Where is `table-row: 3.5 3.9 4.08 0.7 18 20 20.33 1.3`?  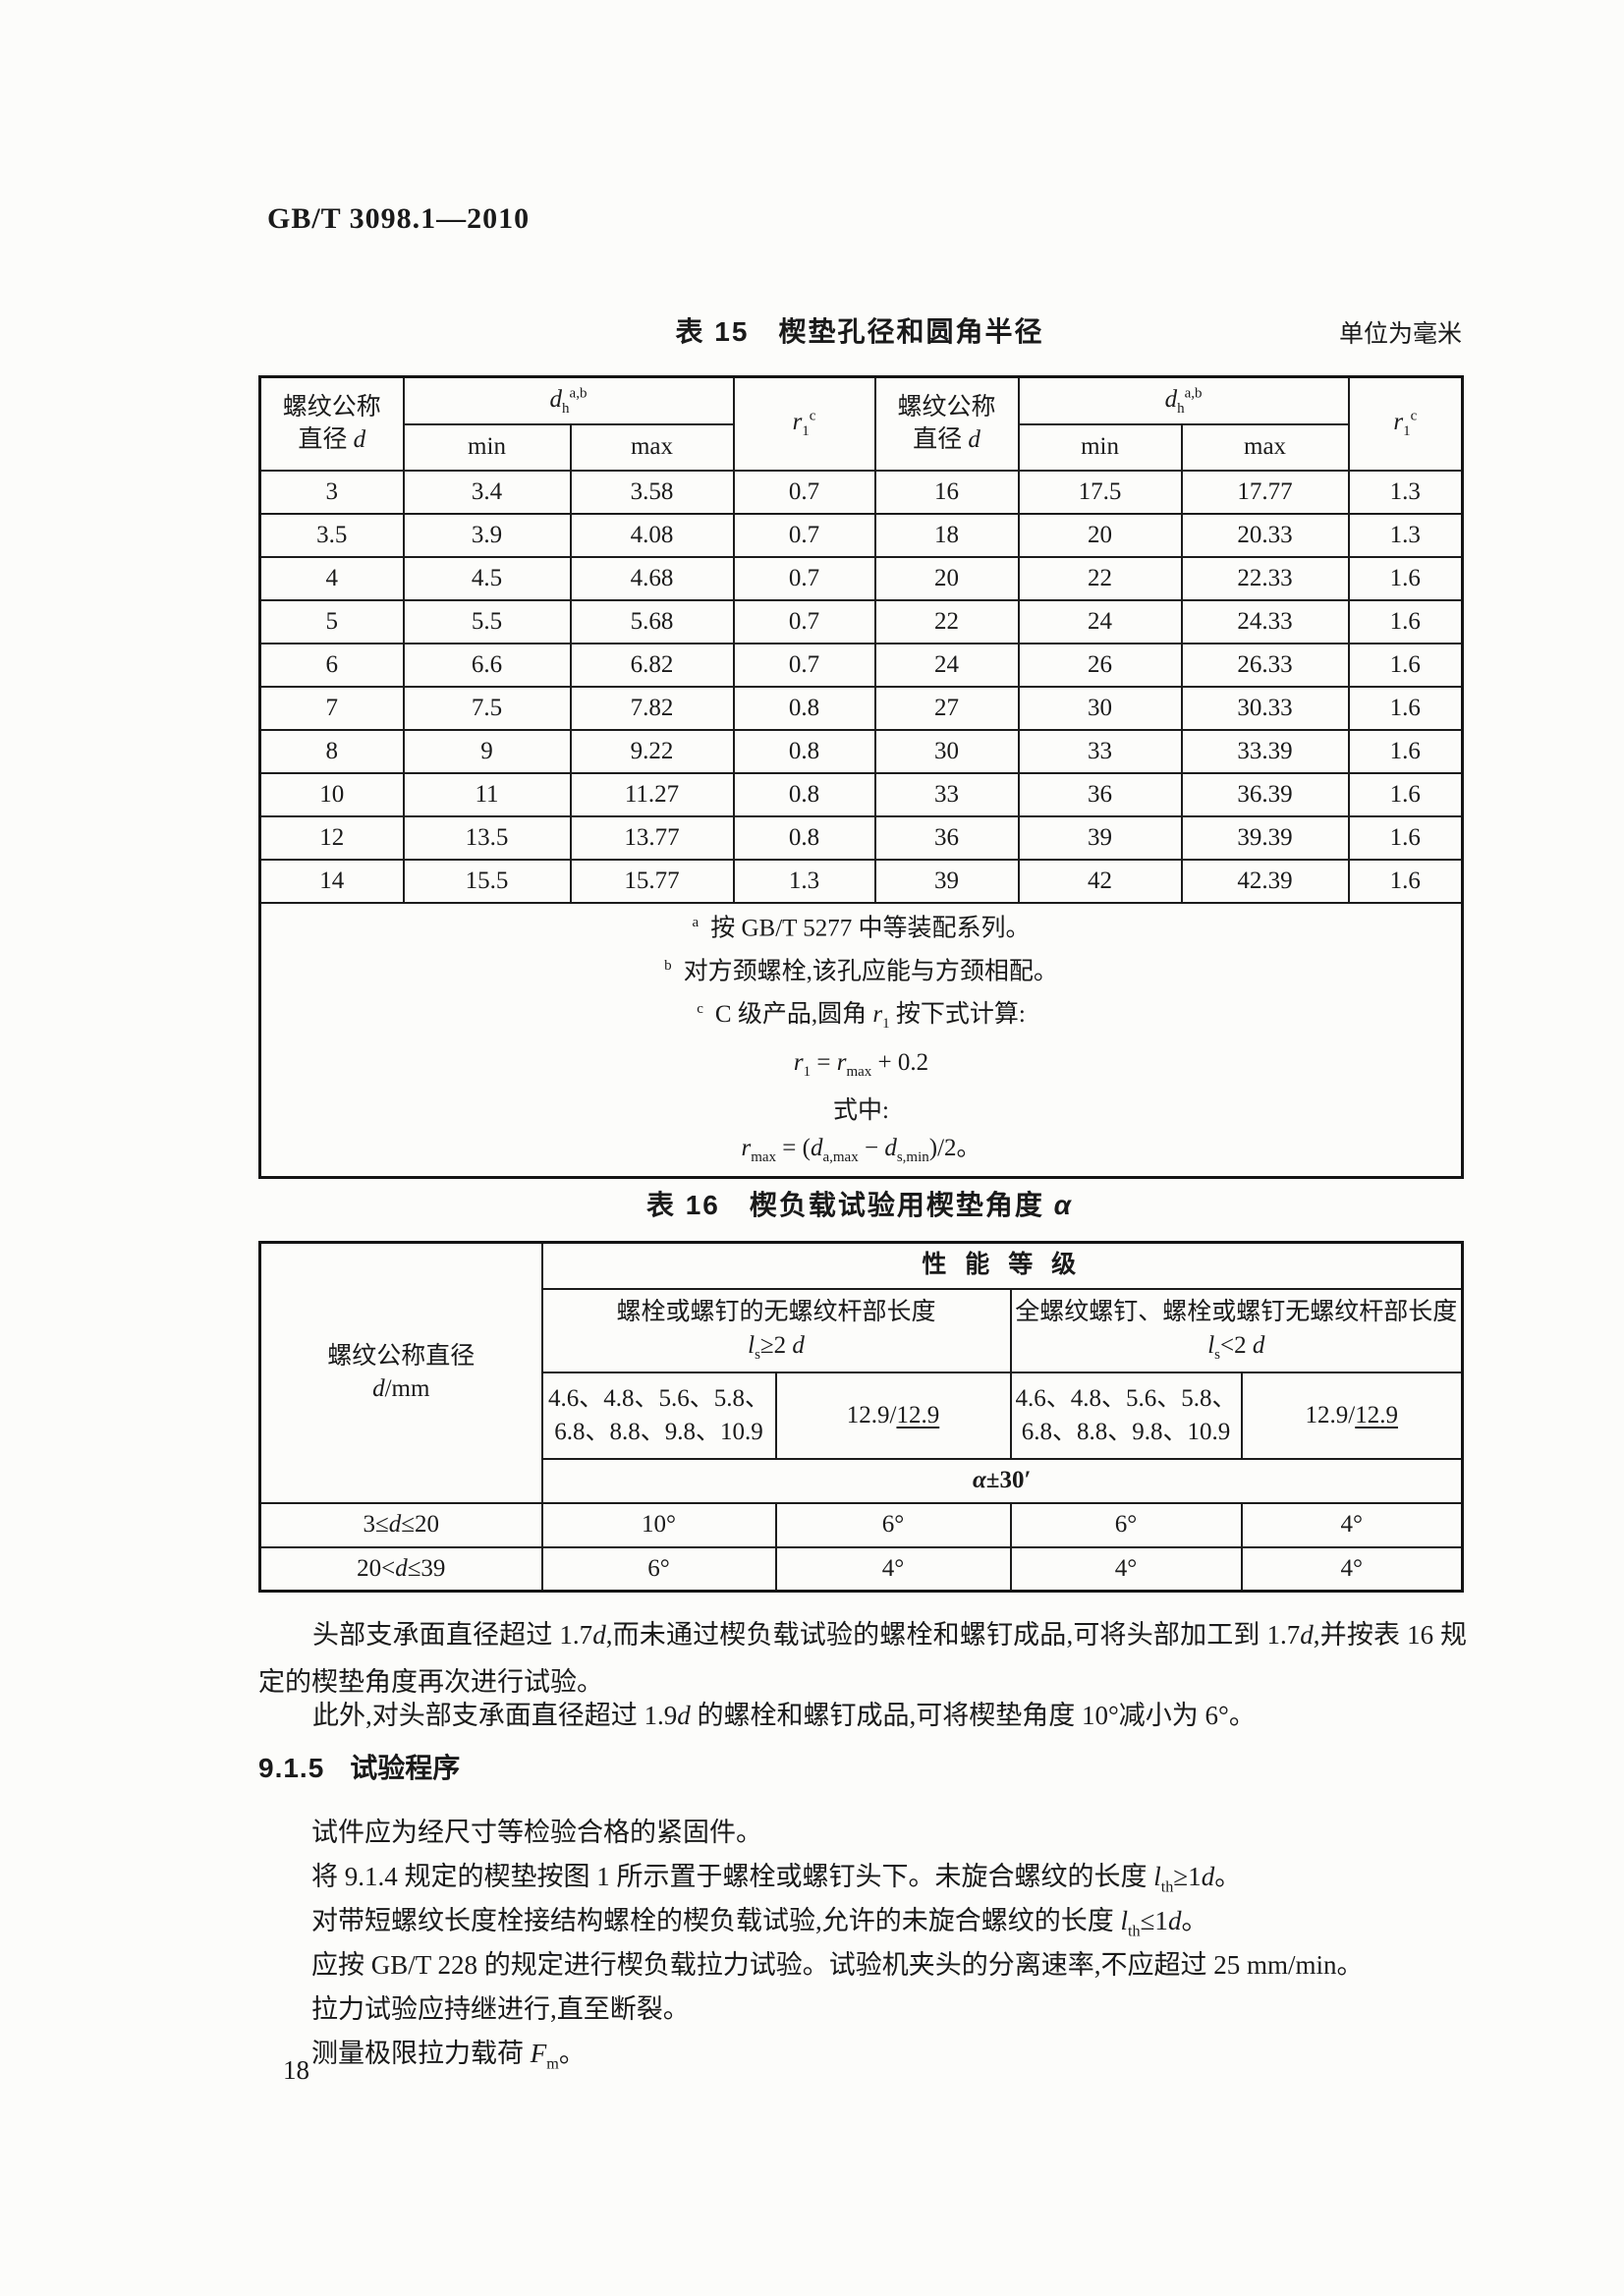 table-row: 3.5 3.9 4.08 0.7 18 20 20.33 1.3 is located at coordinates (861, 535).